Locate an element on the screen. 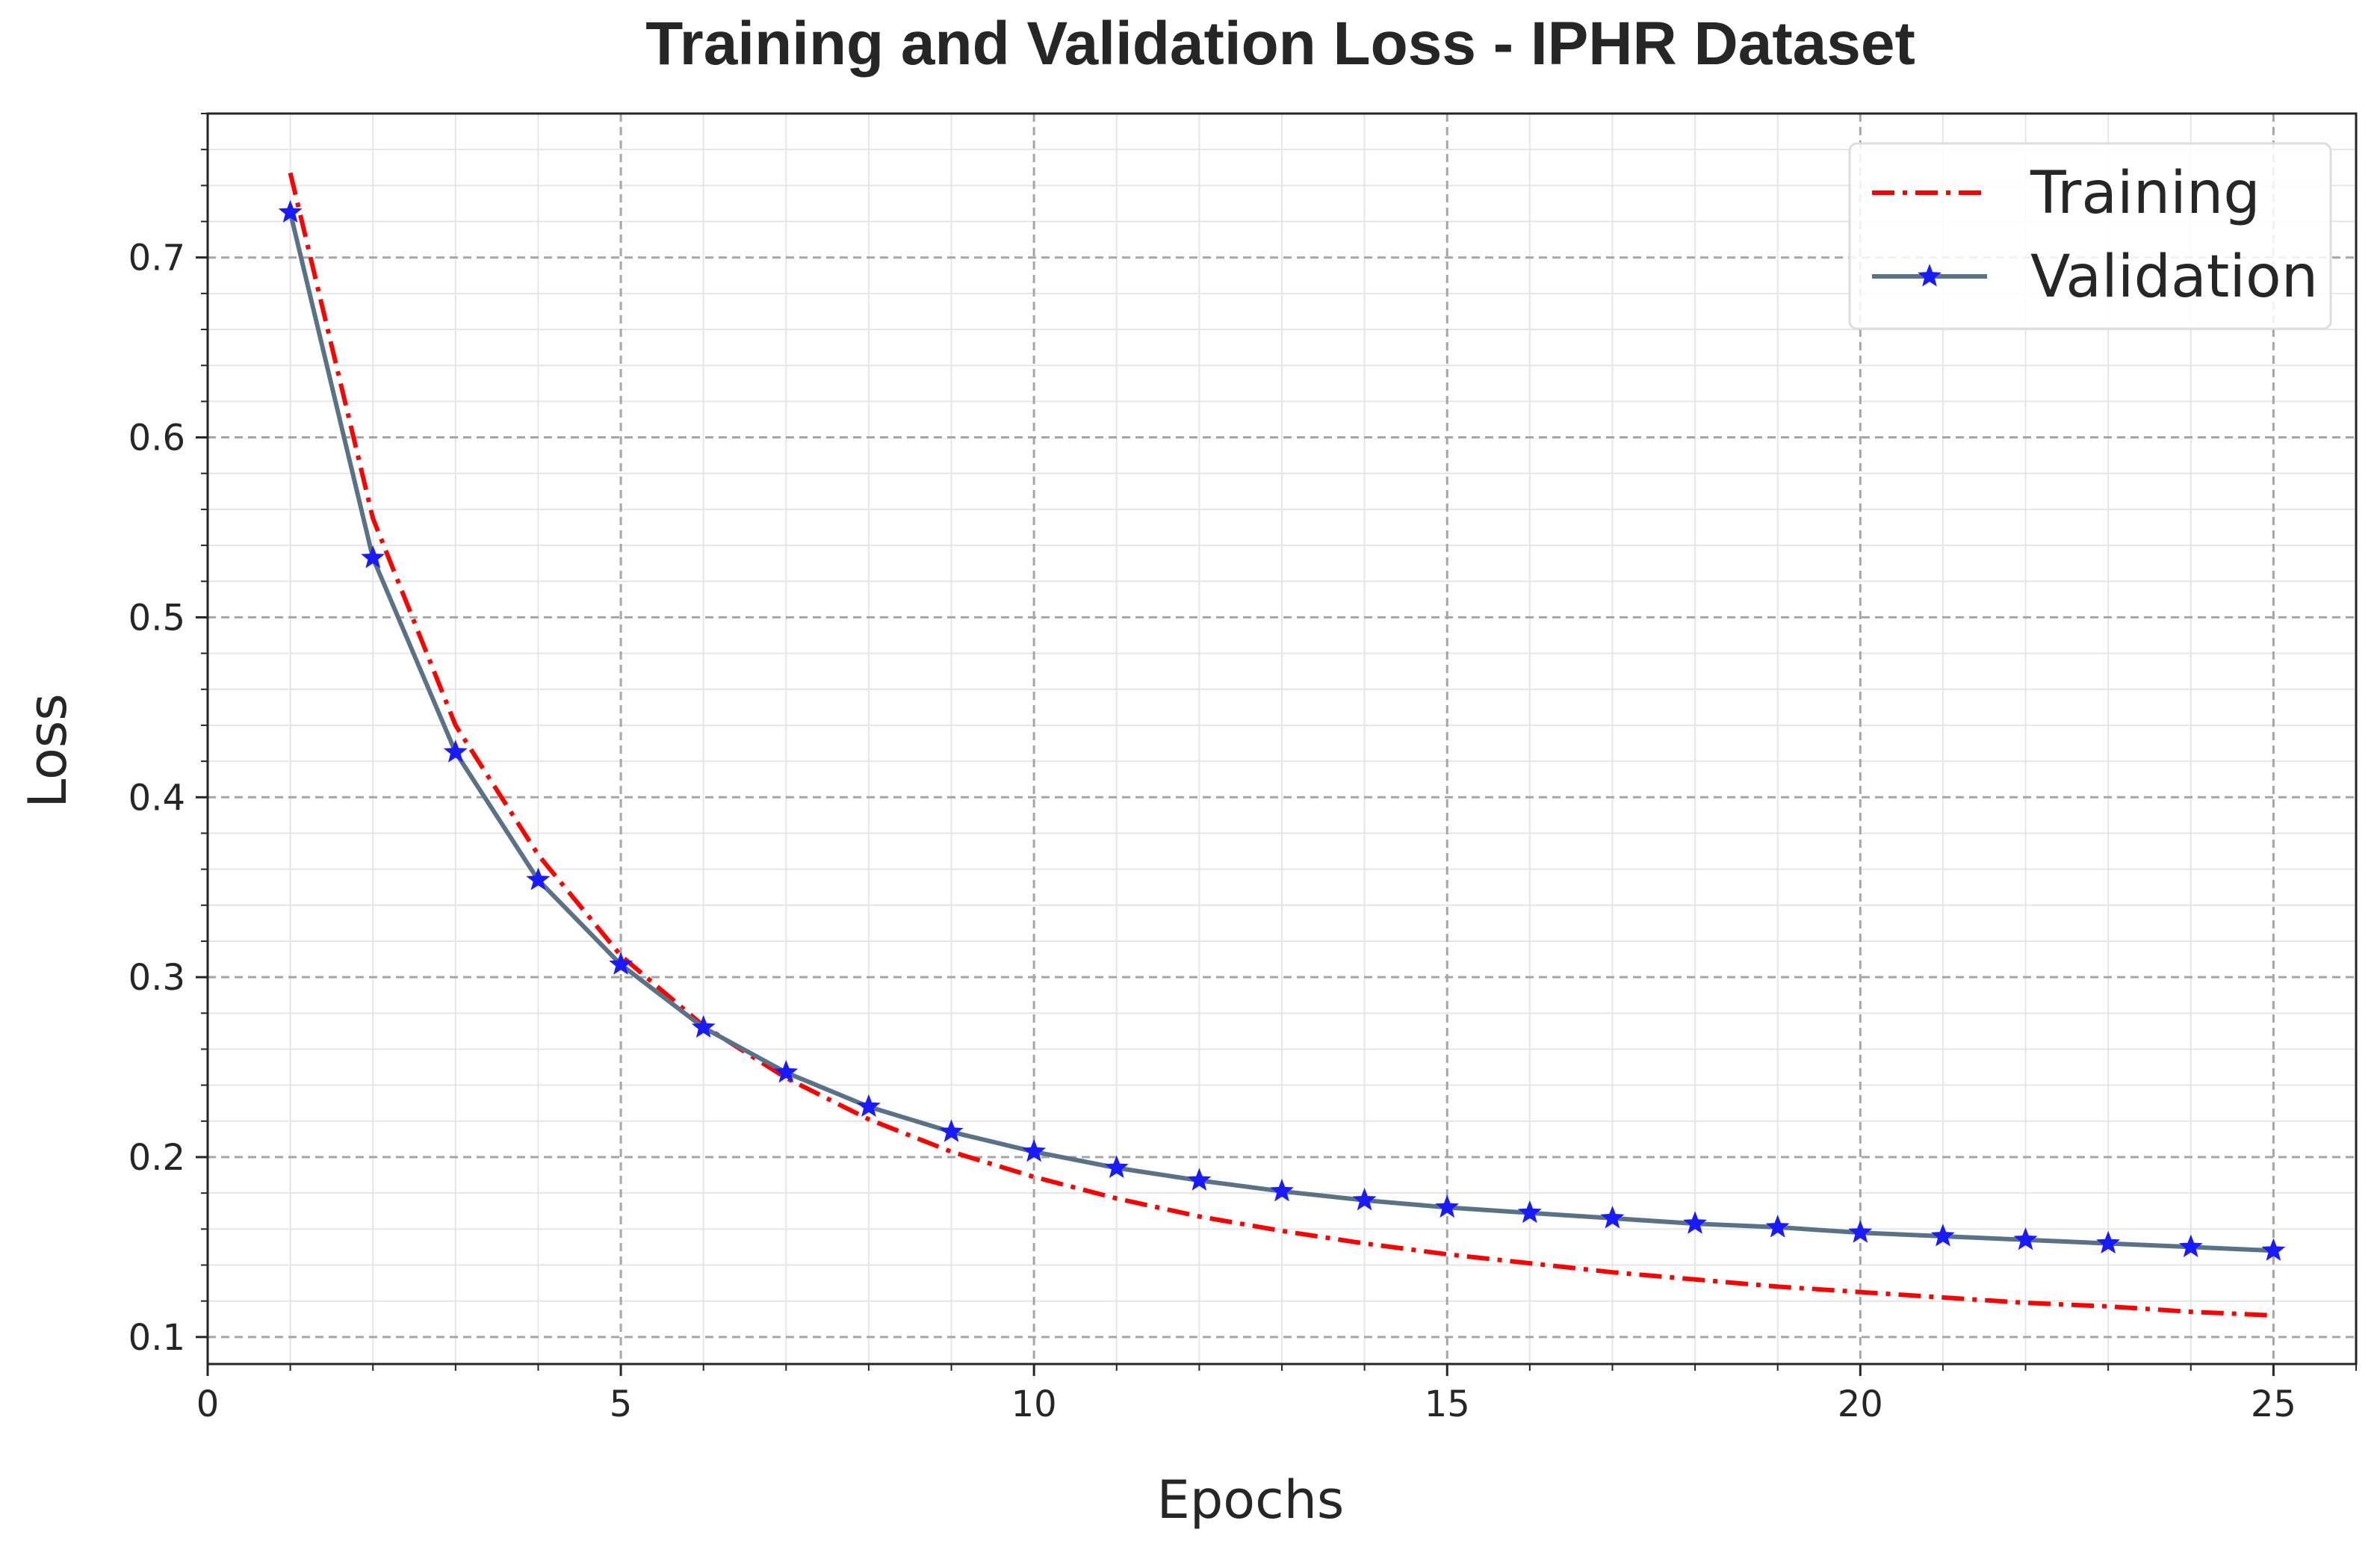 The image size is (2380, 1553). x-tick-label: 25 is located at coordinates (2273, 1404).